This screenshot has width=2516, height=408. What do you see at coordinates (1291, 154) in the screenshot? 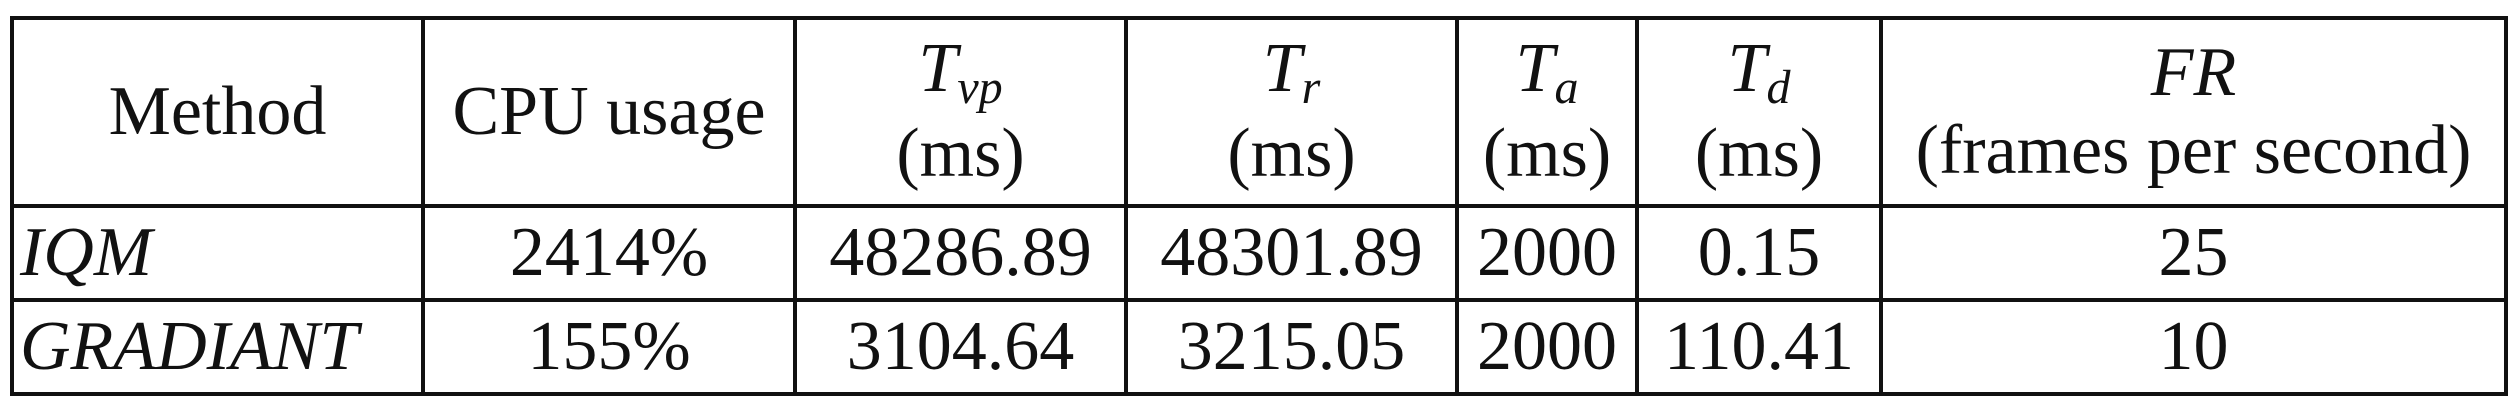
I see `header-tr-unit: (ms)` at bounding box center [1291, 154].